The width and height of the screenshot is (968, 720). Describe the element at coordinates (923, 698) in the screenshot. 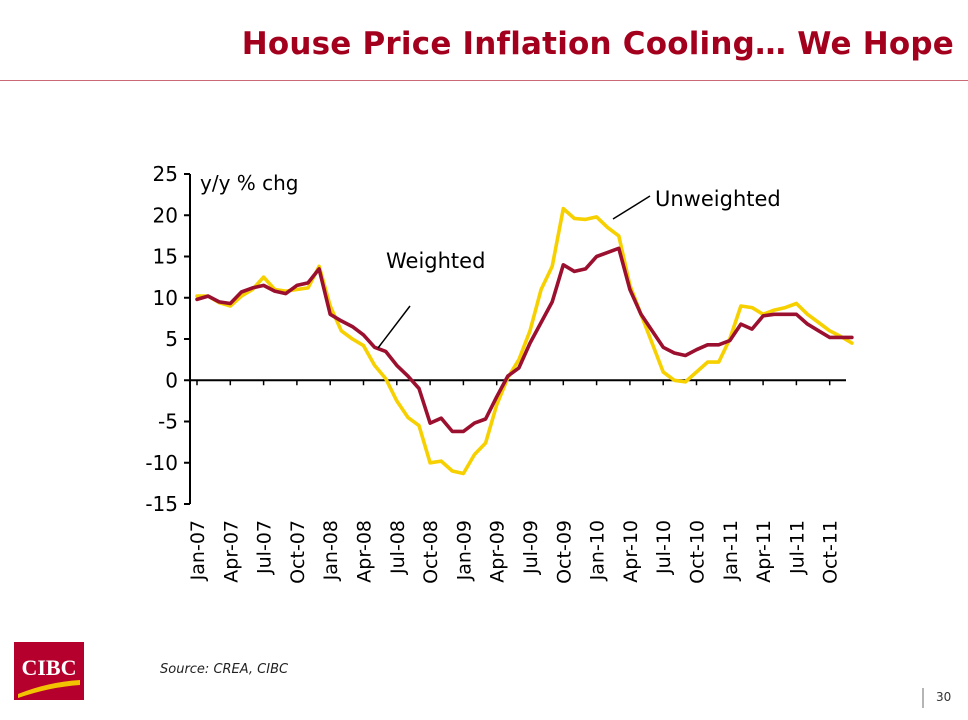

I see `page-number-divider` at that location.